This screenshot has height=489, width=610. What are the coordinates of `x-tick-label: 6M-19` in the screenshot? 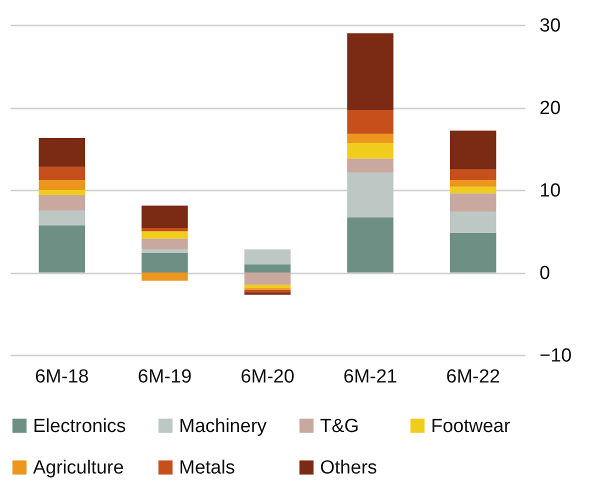 It's located at (165, 377).